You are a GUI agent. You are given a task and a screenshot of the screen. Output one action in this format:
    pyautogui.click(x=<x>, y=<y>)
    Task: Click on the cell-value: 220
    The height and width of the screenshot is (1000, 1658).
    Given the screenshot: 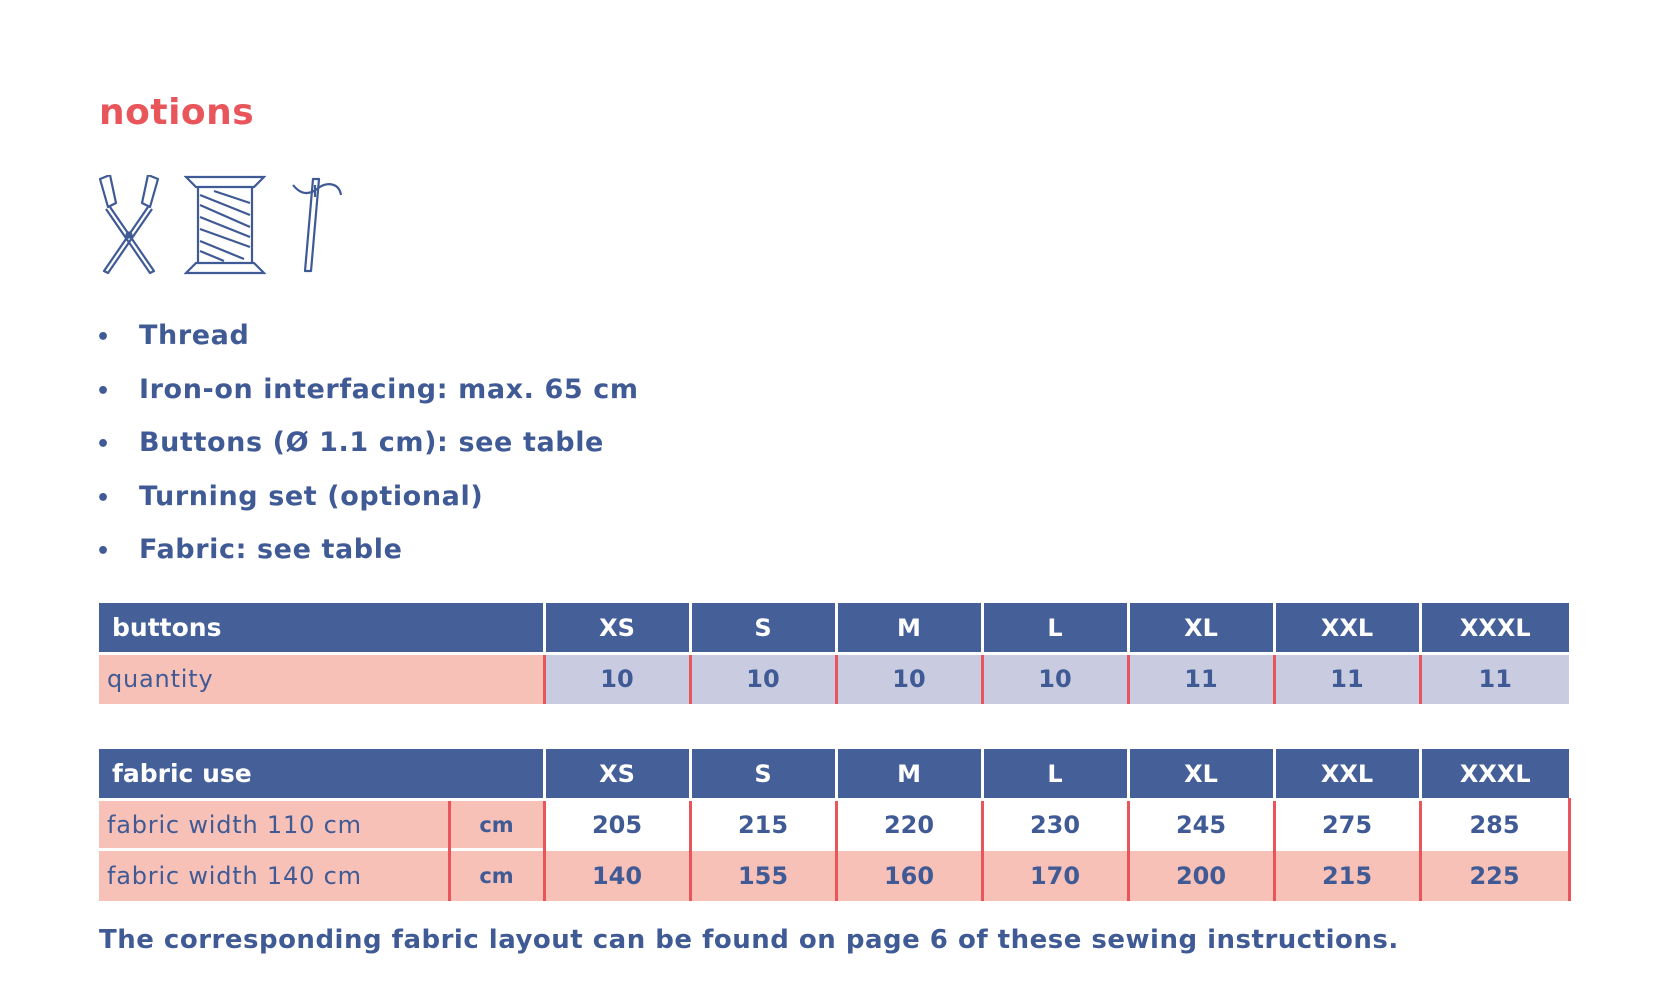 What is the action you would take?
    pyautogui.click(x=908, y=824)
    